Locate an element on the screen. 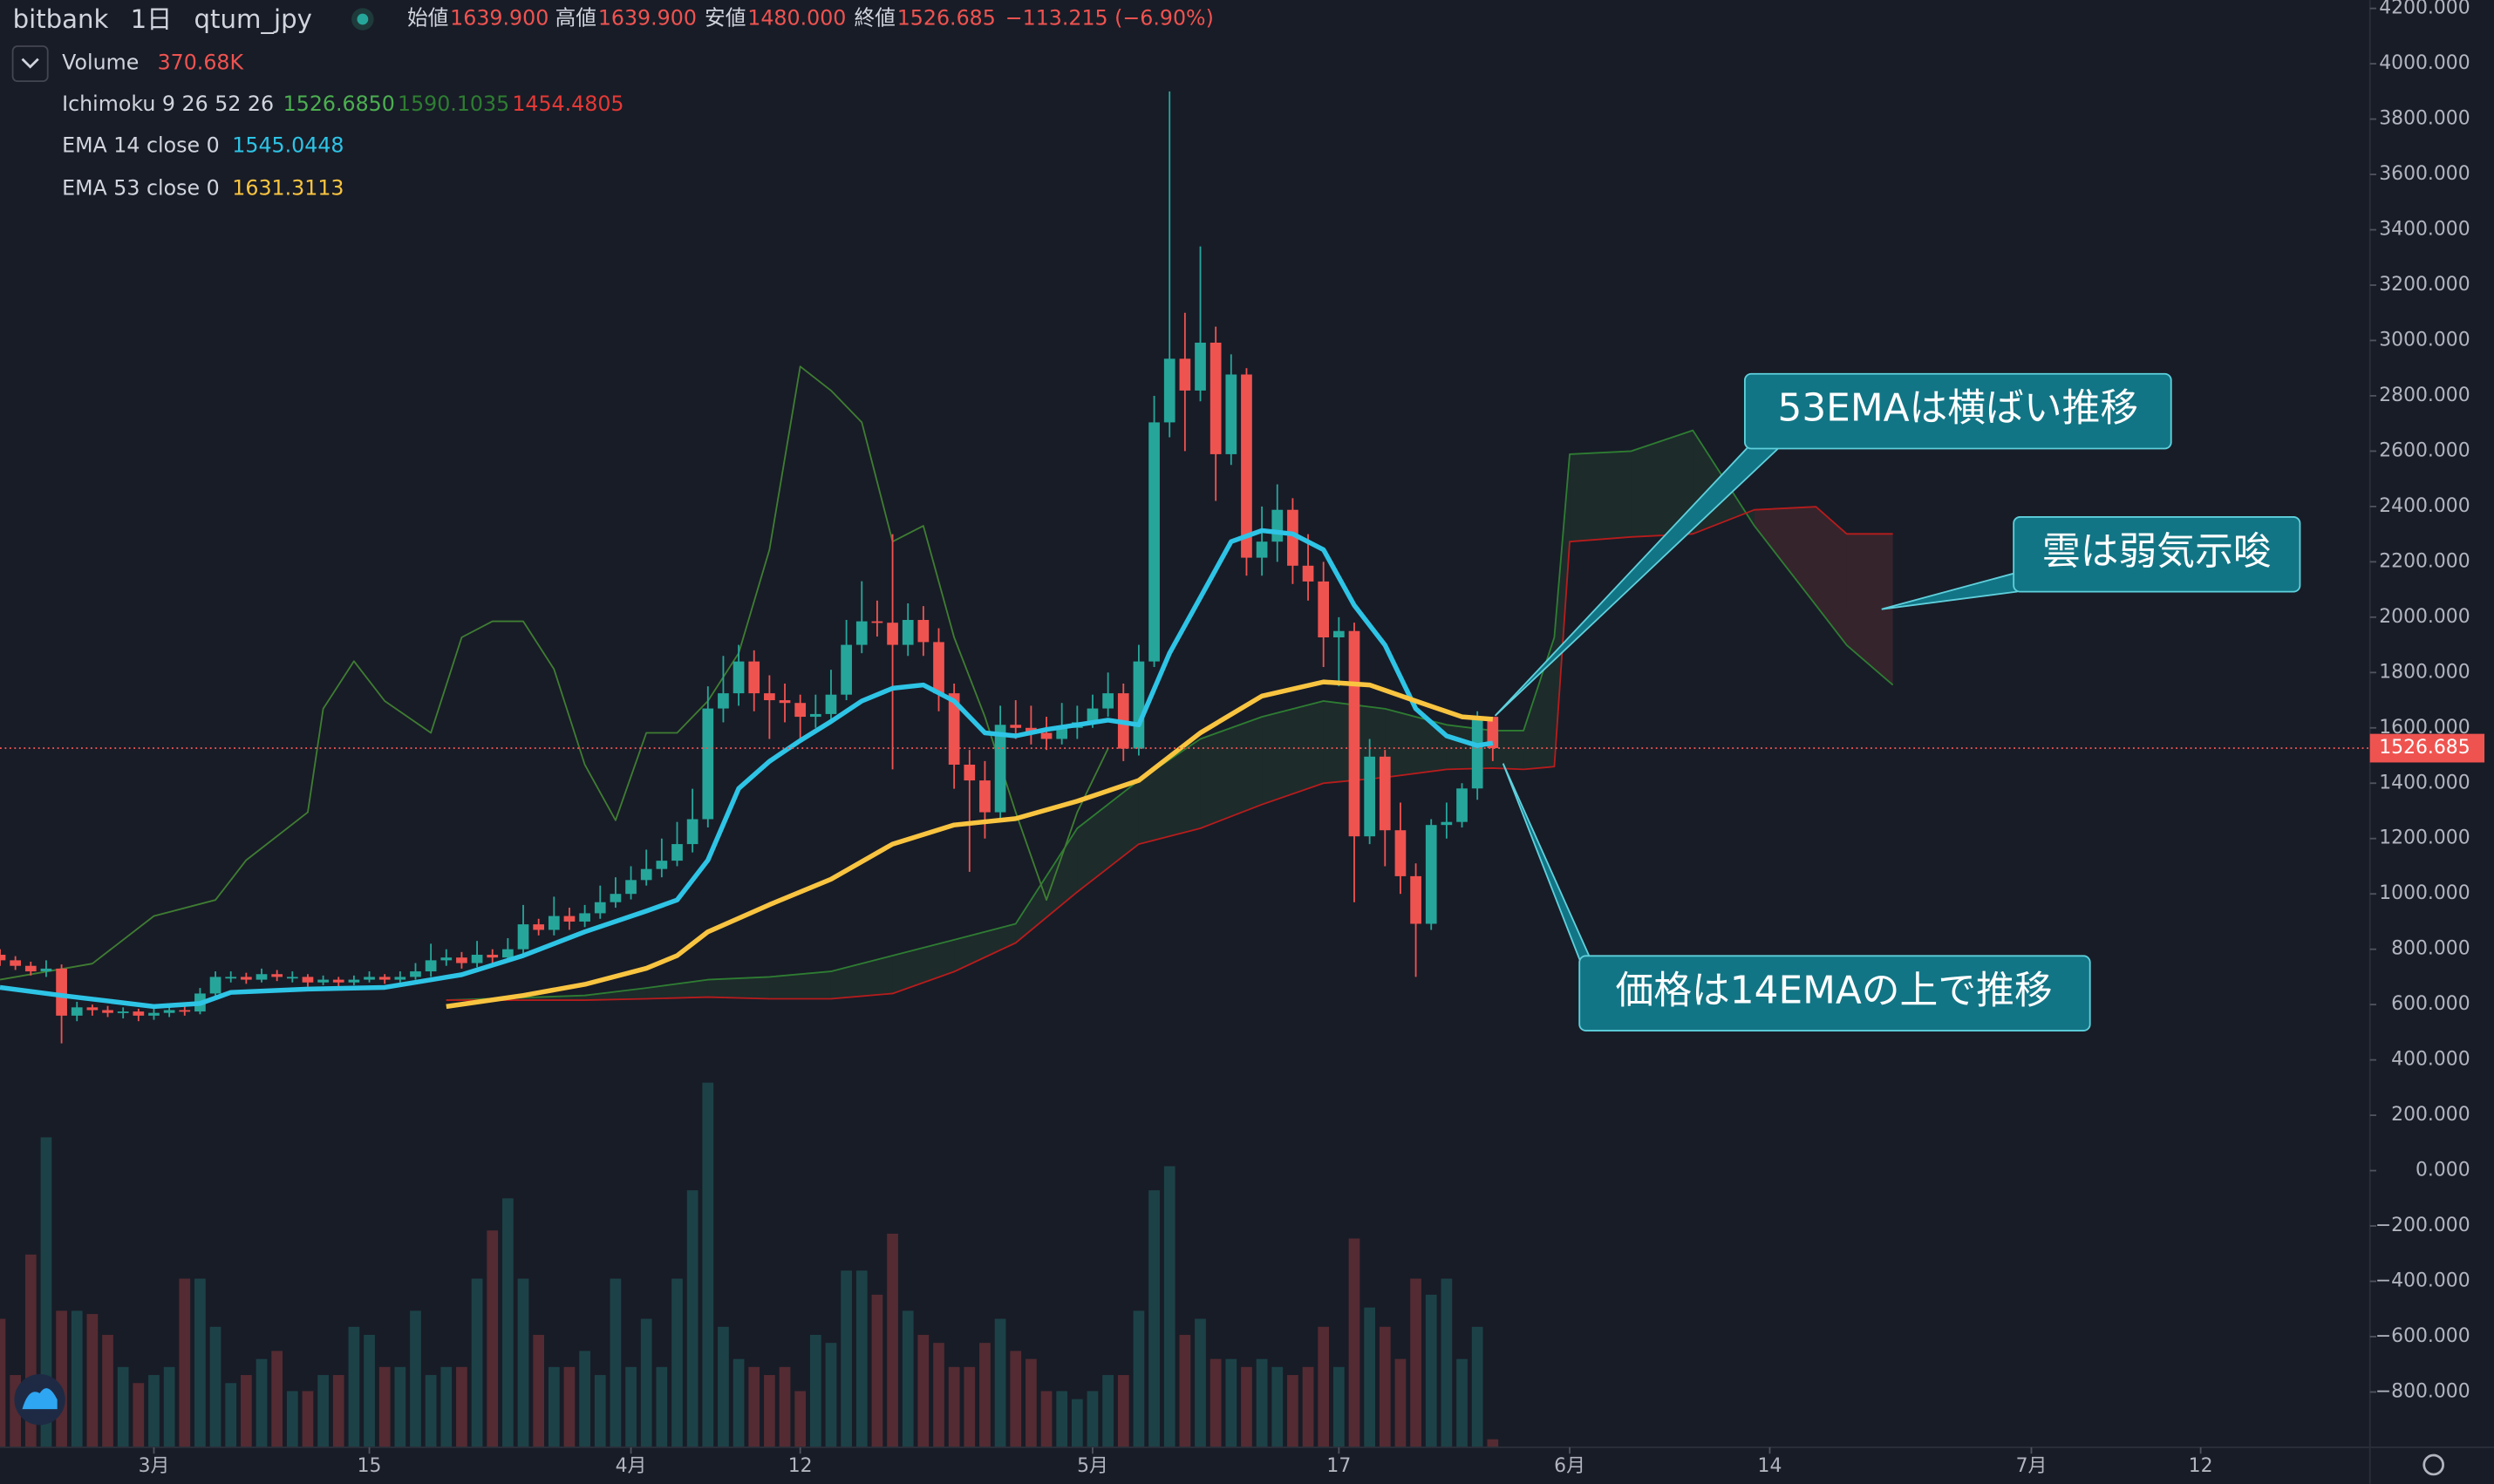 Image resolution: width=2494 pixels, height=1484 pixels. y-tick-label: 400.000 is located at coordinates (2430, 1060).